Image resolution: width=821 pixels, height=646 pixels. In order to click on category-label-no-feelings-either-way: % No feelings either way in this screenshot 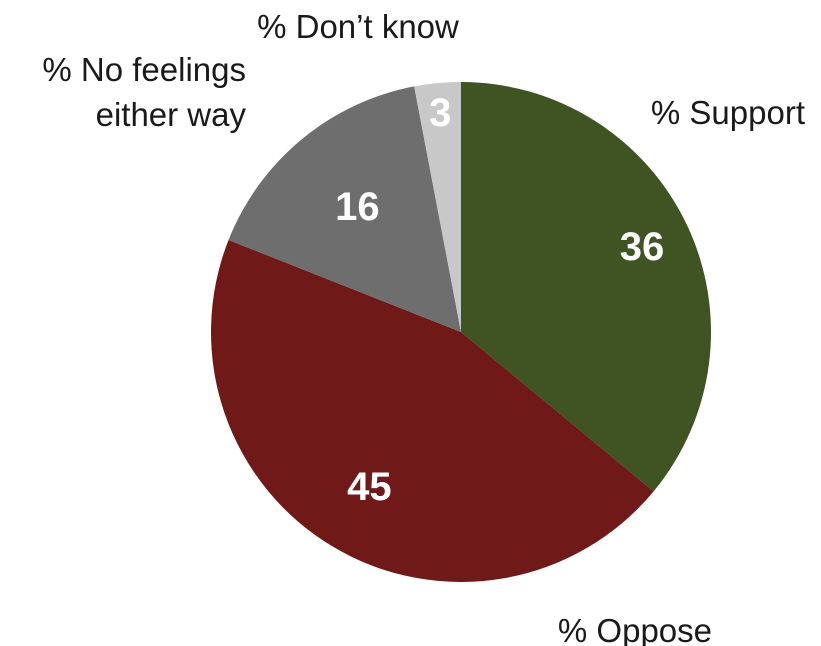, I will do `click(144, 92)`.